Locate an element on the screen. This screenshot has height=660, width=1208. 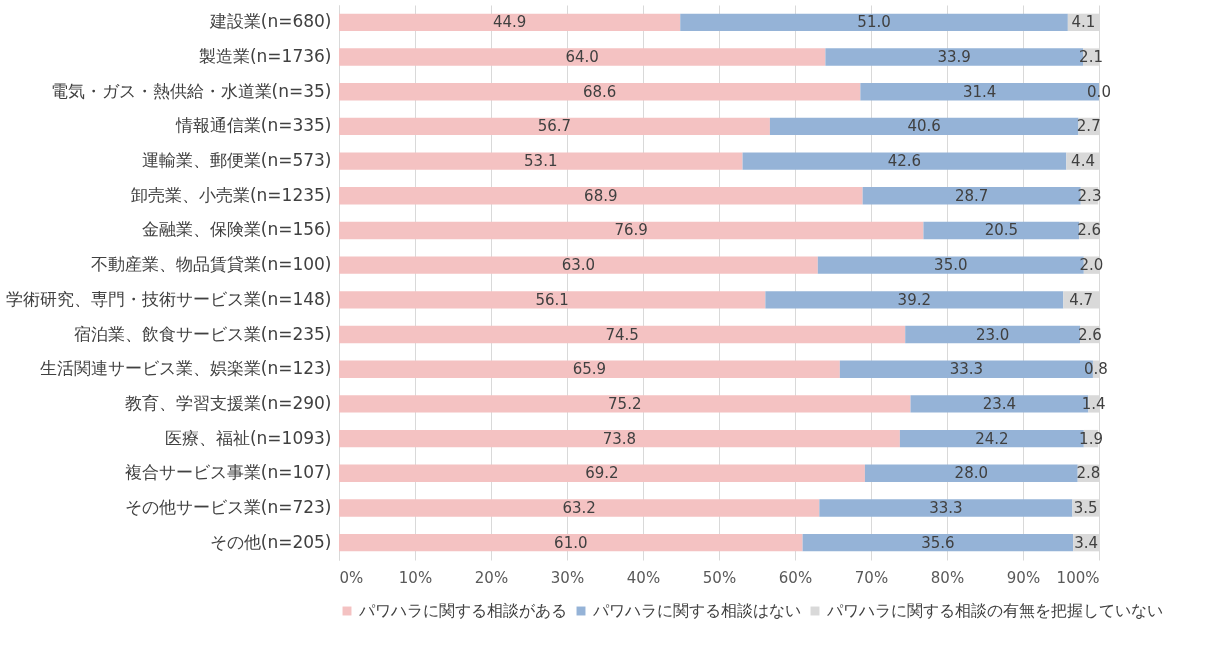
data-label: 63.2 is located at coordinates (579, 507).